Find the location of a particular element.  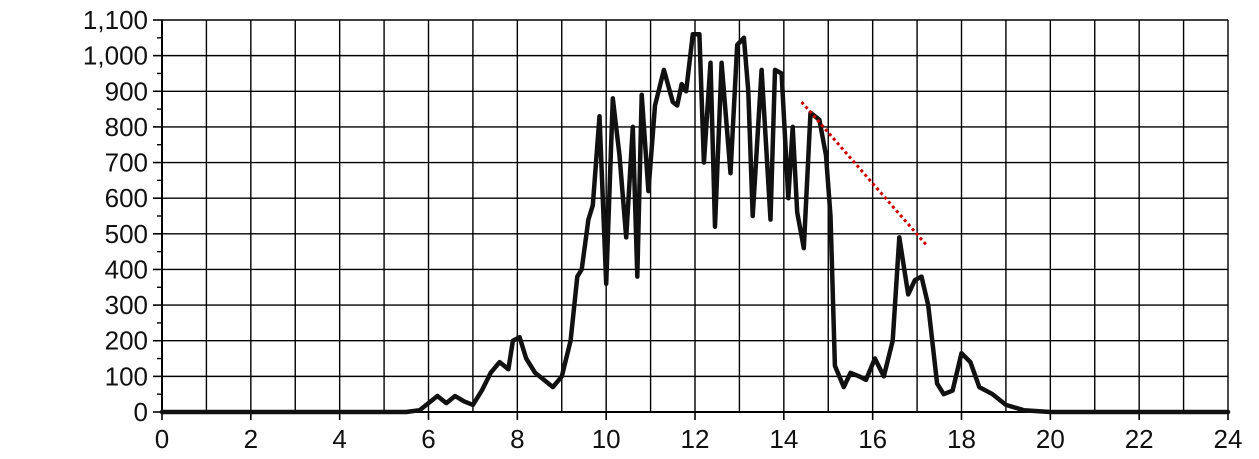

y-tick-label: 700 is located at coordinates (126, 163).